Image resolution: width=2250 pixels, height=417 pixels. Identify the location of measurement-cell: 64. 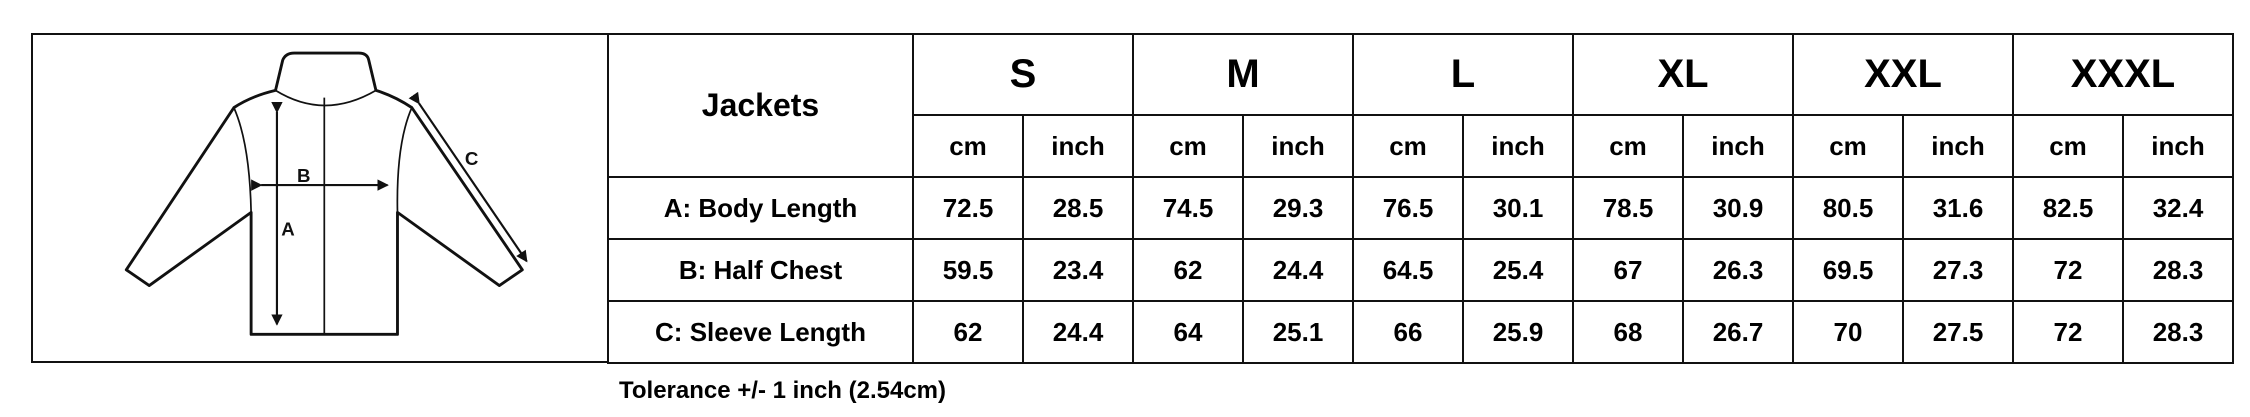
(1188, 332).